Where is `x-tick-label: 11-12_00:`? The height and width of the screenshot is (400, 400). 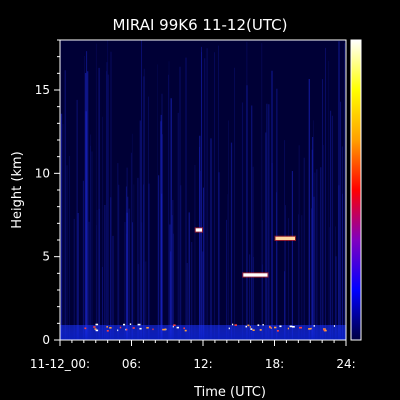
x-tick-label: 11-12_00: is located at coordinates (60, 364).